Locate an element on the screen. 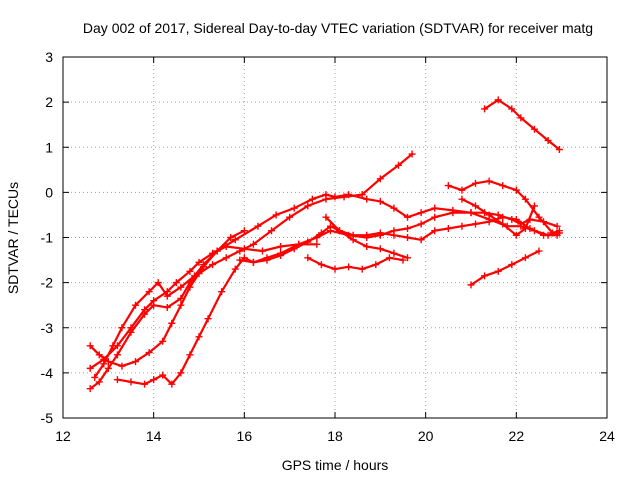  series-line is located at coordinates (504, 207).